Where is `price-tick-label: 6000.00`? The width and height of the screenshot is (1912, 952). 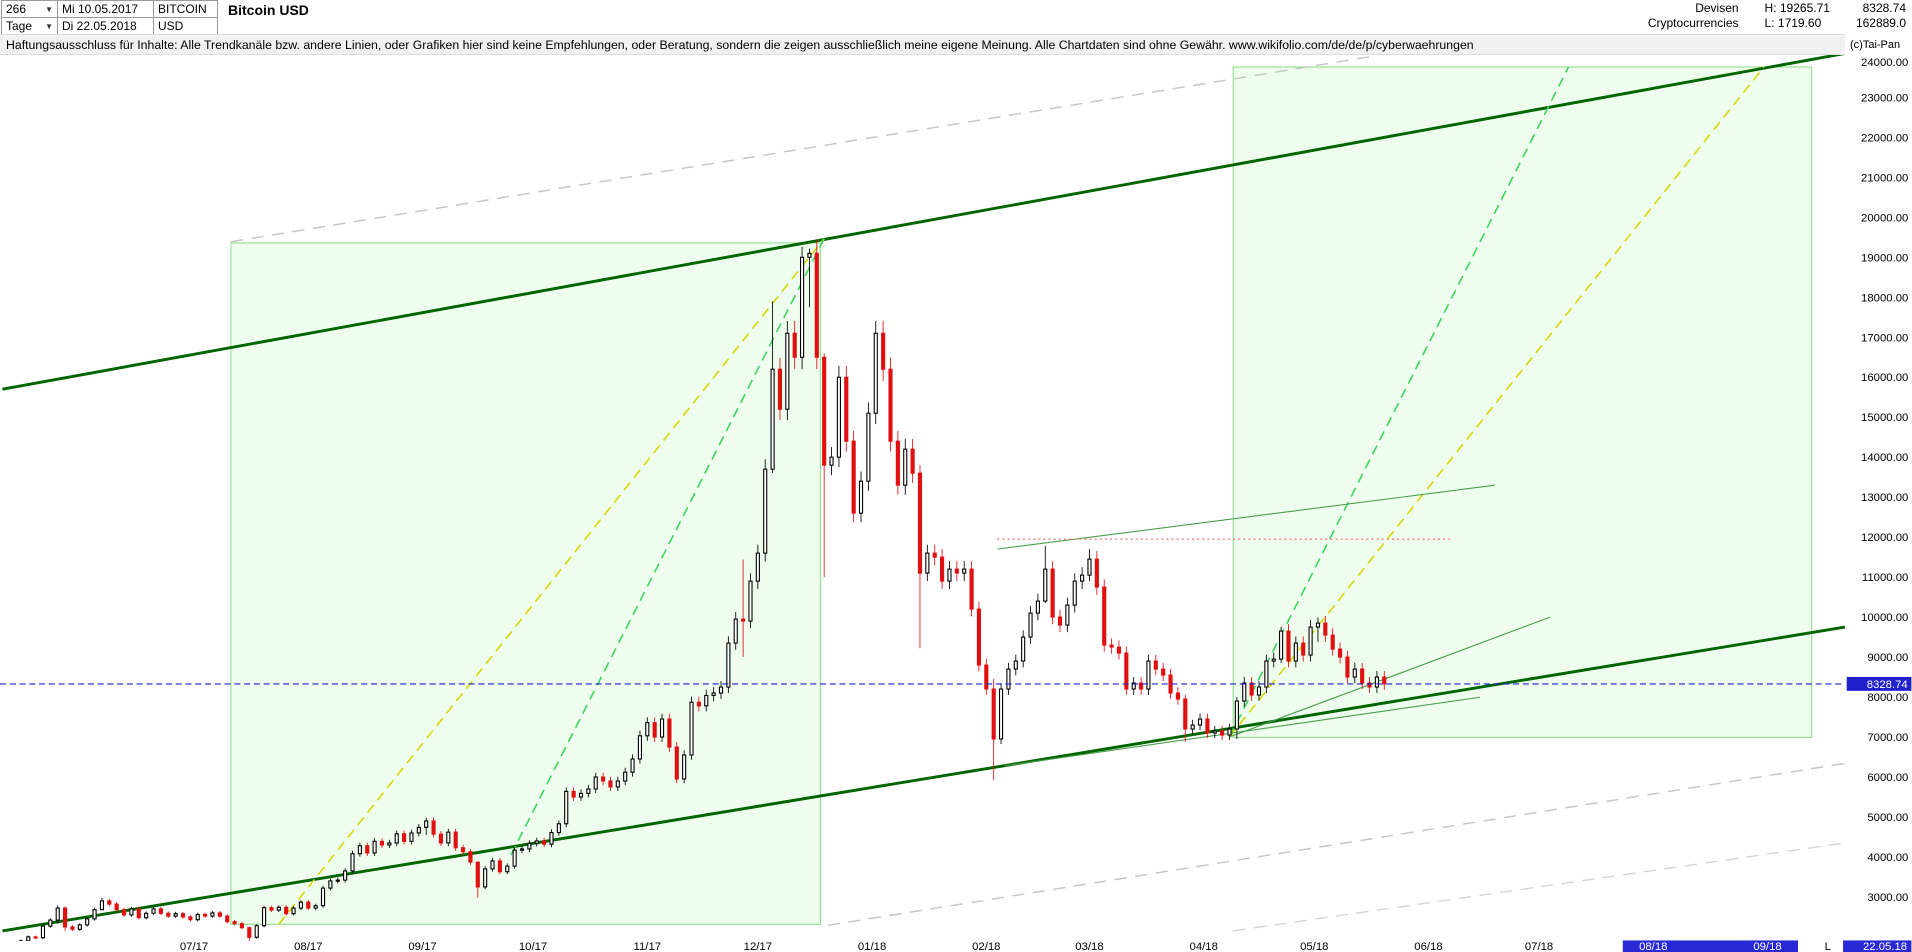
price-tick-label: 6000.00 is located at coordinates (1887, 778).